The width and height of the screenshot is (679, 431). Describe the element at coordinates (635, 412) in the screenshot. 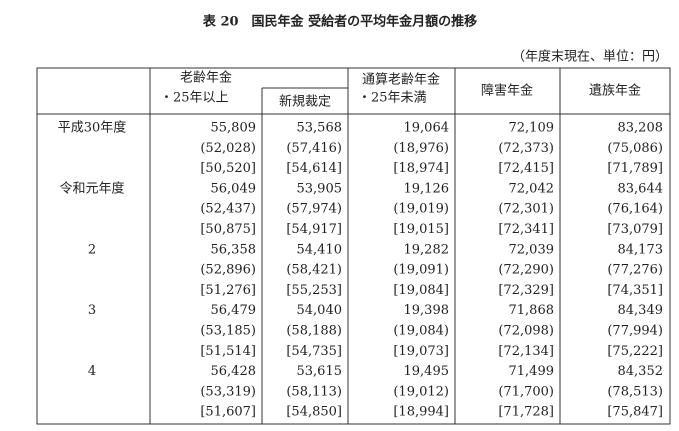

I see `cell-value: [75,847]` at that location.